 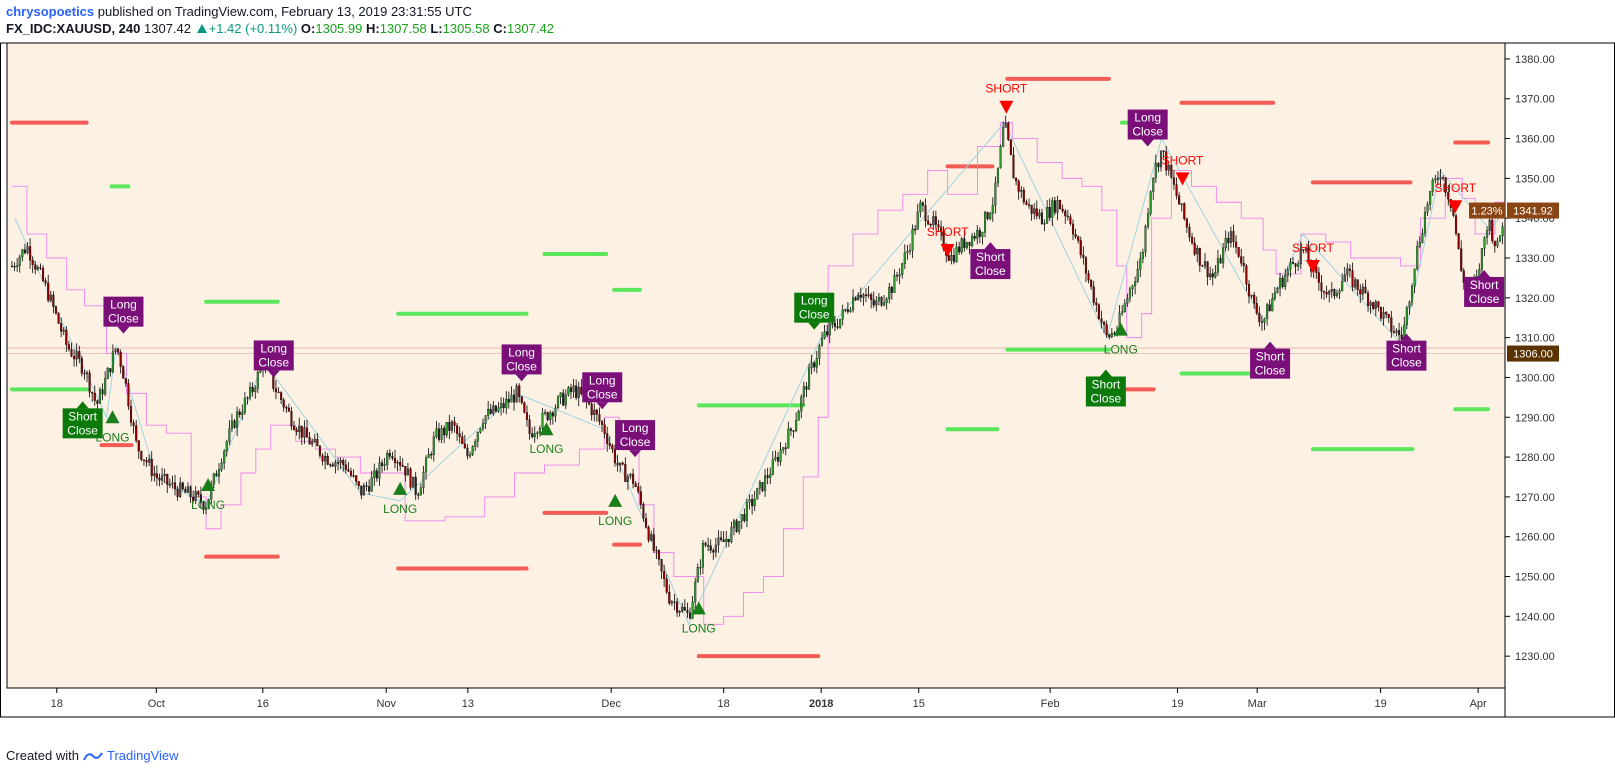 I want to click on y-tick-label: 1320.00, so click(x=1535, y=299).